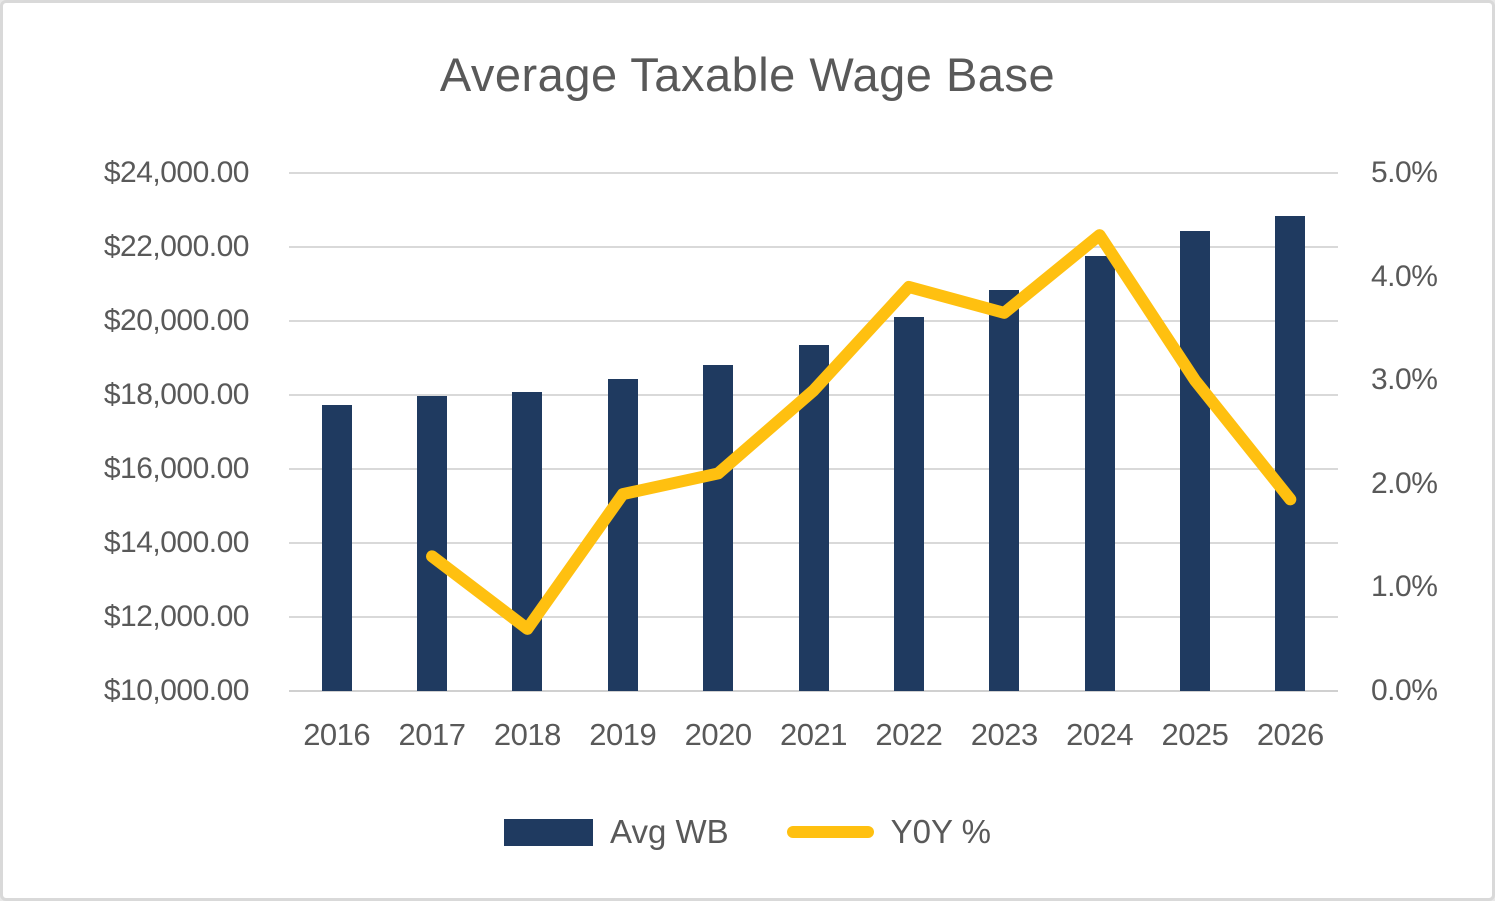 The image size is (1495, 901). What do you see at coordinates (747, 832) in the screenshot?
I see `legend: Avg WB Y0Y %` at bounding box center [747, 832].